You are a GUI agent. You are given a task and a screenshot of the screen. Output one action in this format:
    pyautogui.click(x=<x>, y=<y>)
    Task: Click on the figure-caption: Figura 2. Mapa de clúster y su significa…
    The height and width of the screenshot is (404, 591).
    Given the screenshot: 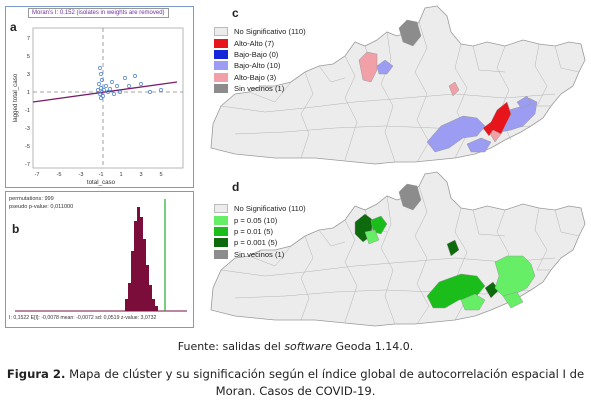 What is the action you would take?
    pyautogui.click(x=295, y=383)
    